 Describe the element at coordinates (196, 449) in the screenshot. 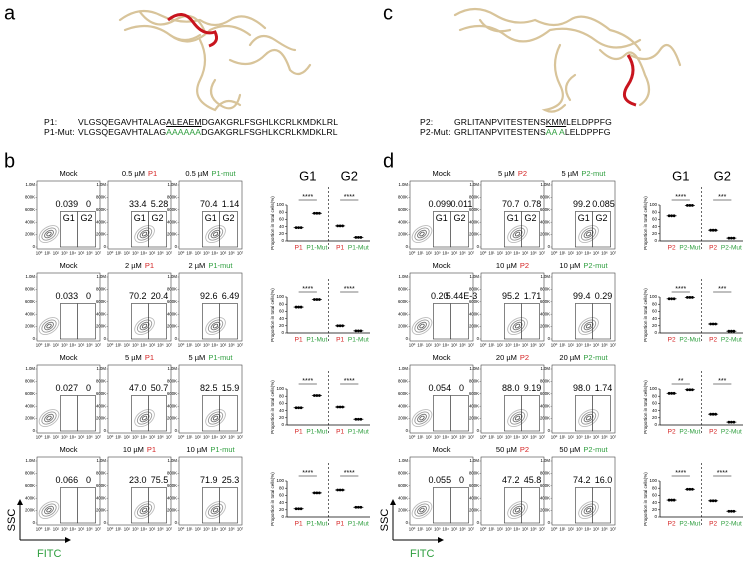

I see `title-part: 10 µM` at that location.